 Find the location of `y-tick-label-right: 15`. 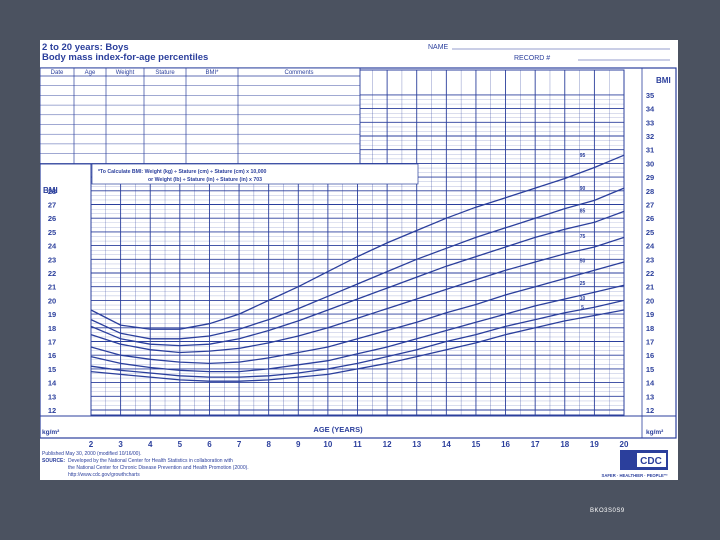

y-tick-label-right: 15 is located at coordinates (650, 369).